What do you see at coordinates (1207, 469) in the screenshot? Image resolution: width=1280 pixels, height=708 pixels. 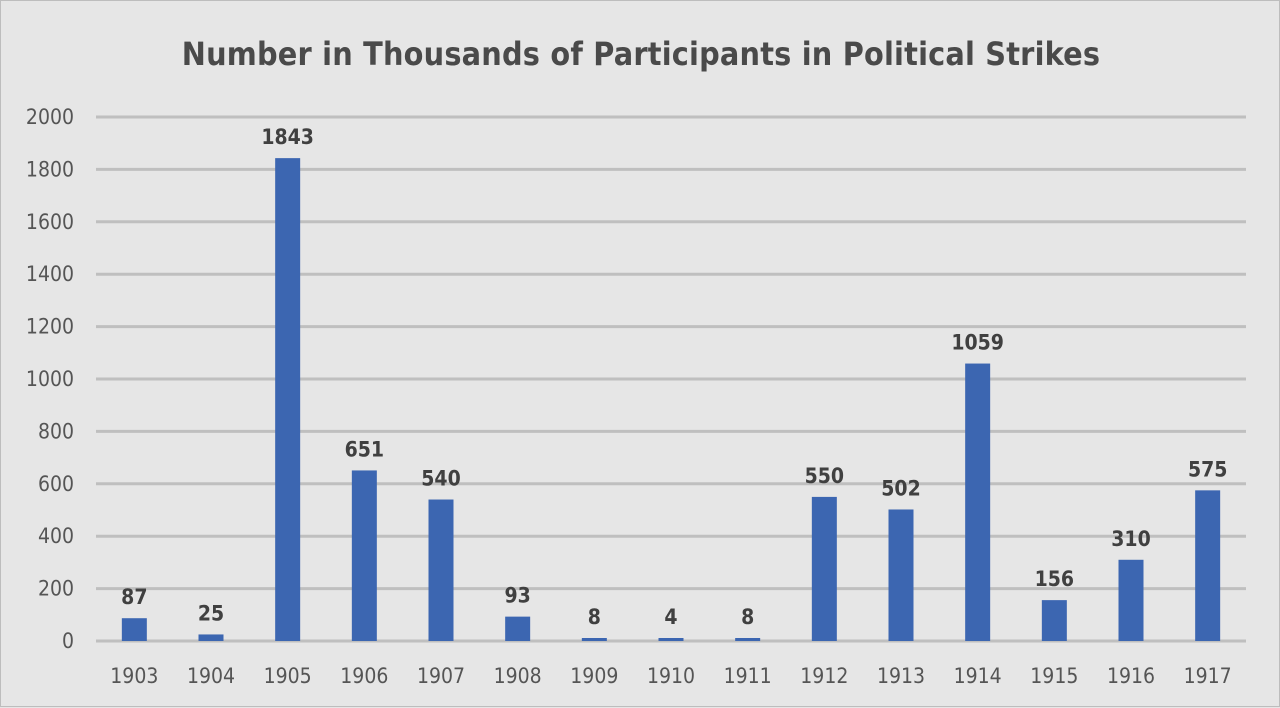 I see `data-label-1917: 575` at bounding box center [1207, 469].